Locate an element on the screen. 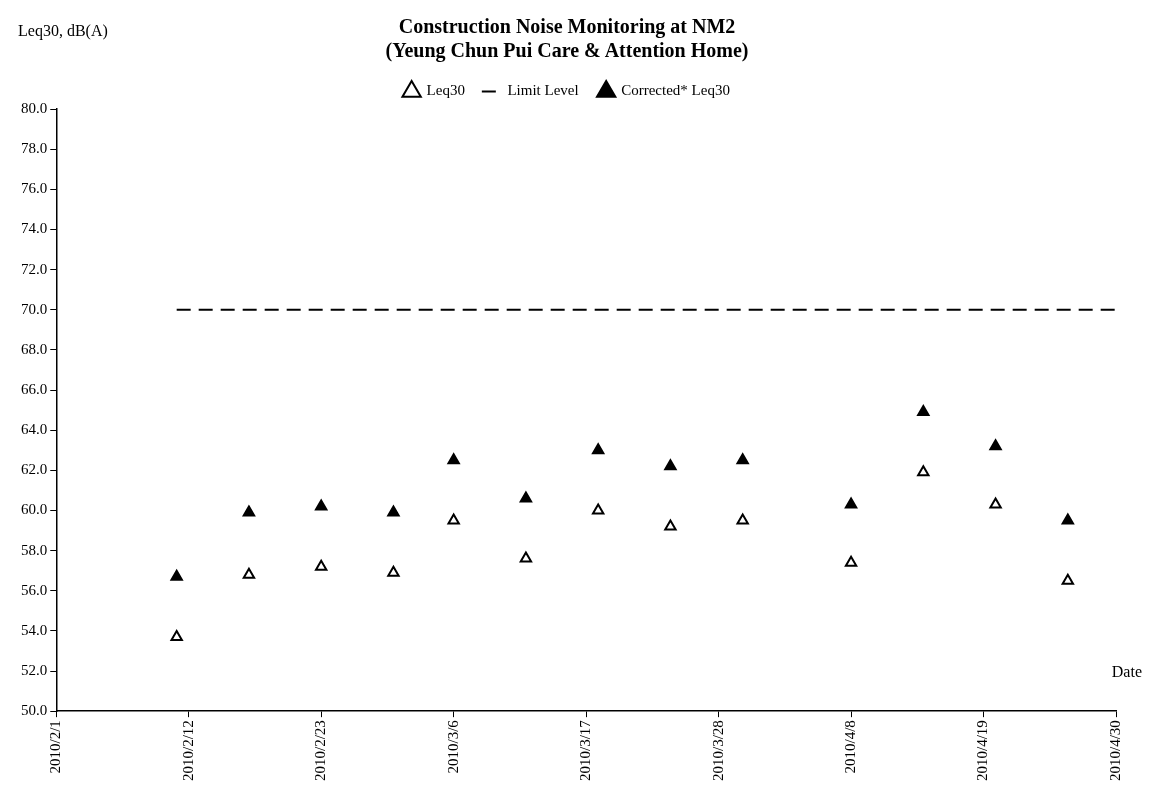 Image resolution: width=1154 pixels, height=802 pixels. y-tick-label: 60.0 is located at coordinates (34, 509).